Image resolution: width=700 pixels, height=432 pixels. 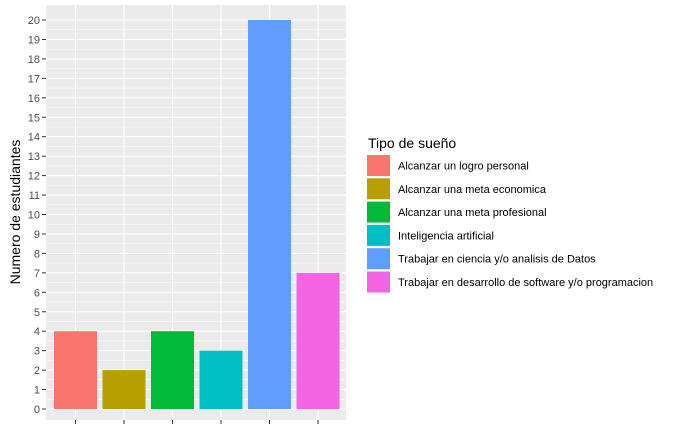 I want to click on y-tick-label: 10, so click(x=34, y=216).